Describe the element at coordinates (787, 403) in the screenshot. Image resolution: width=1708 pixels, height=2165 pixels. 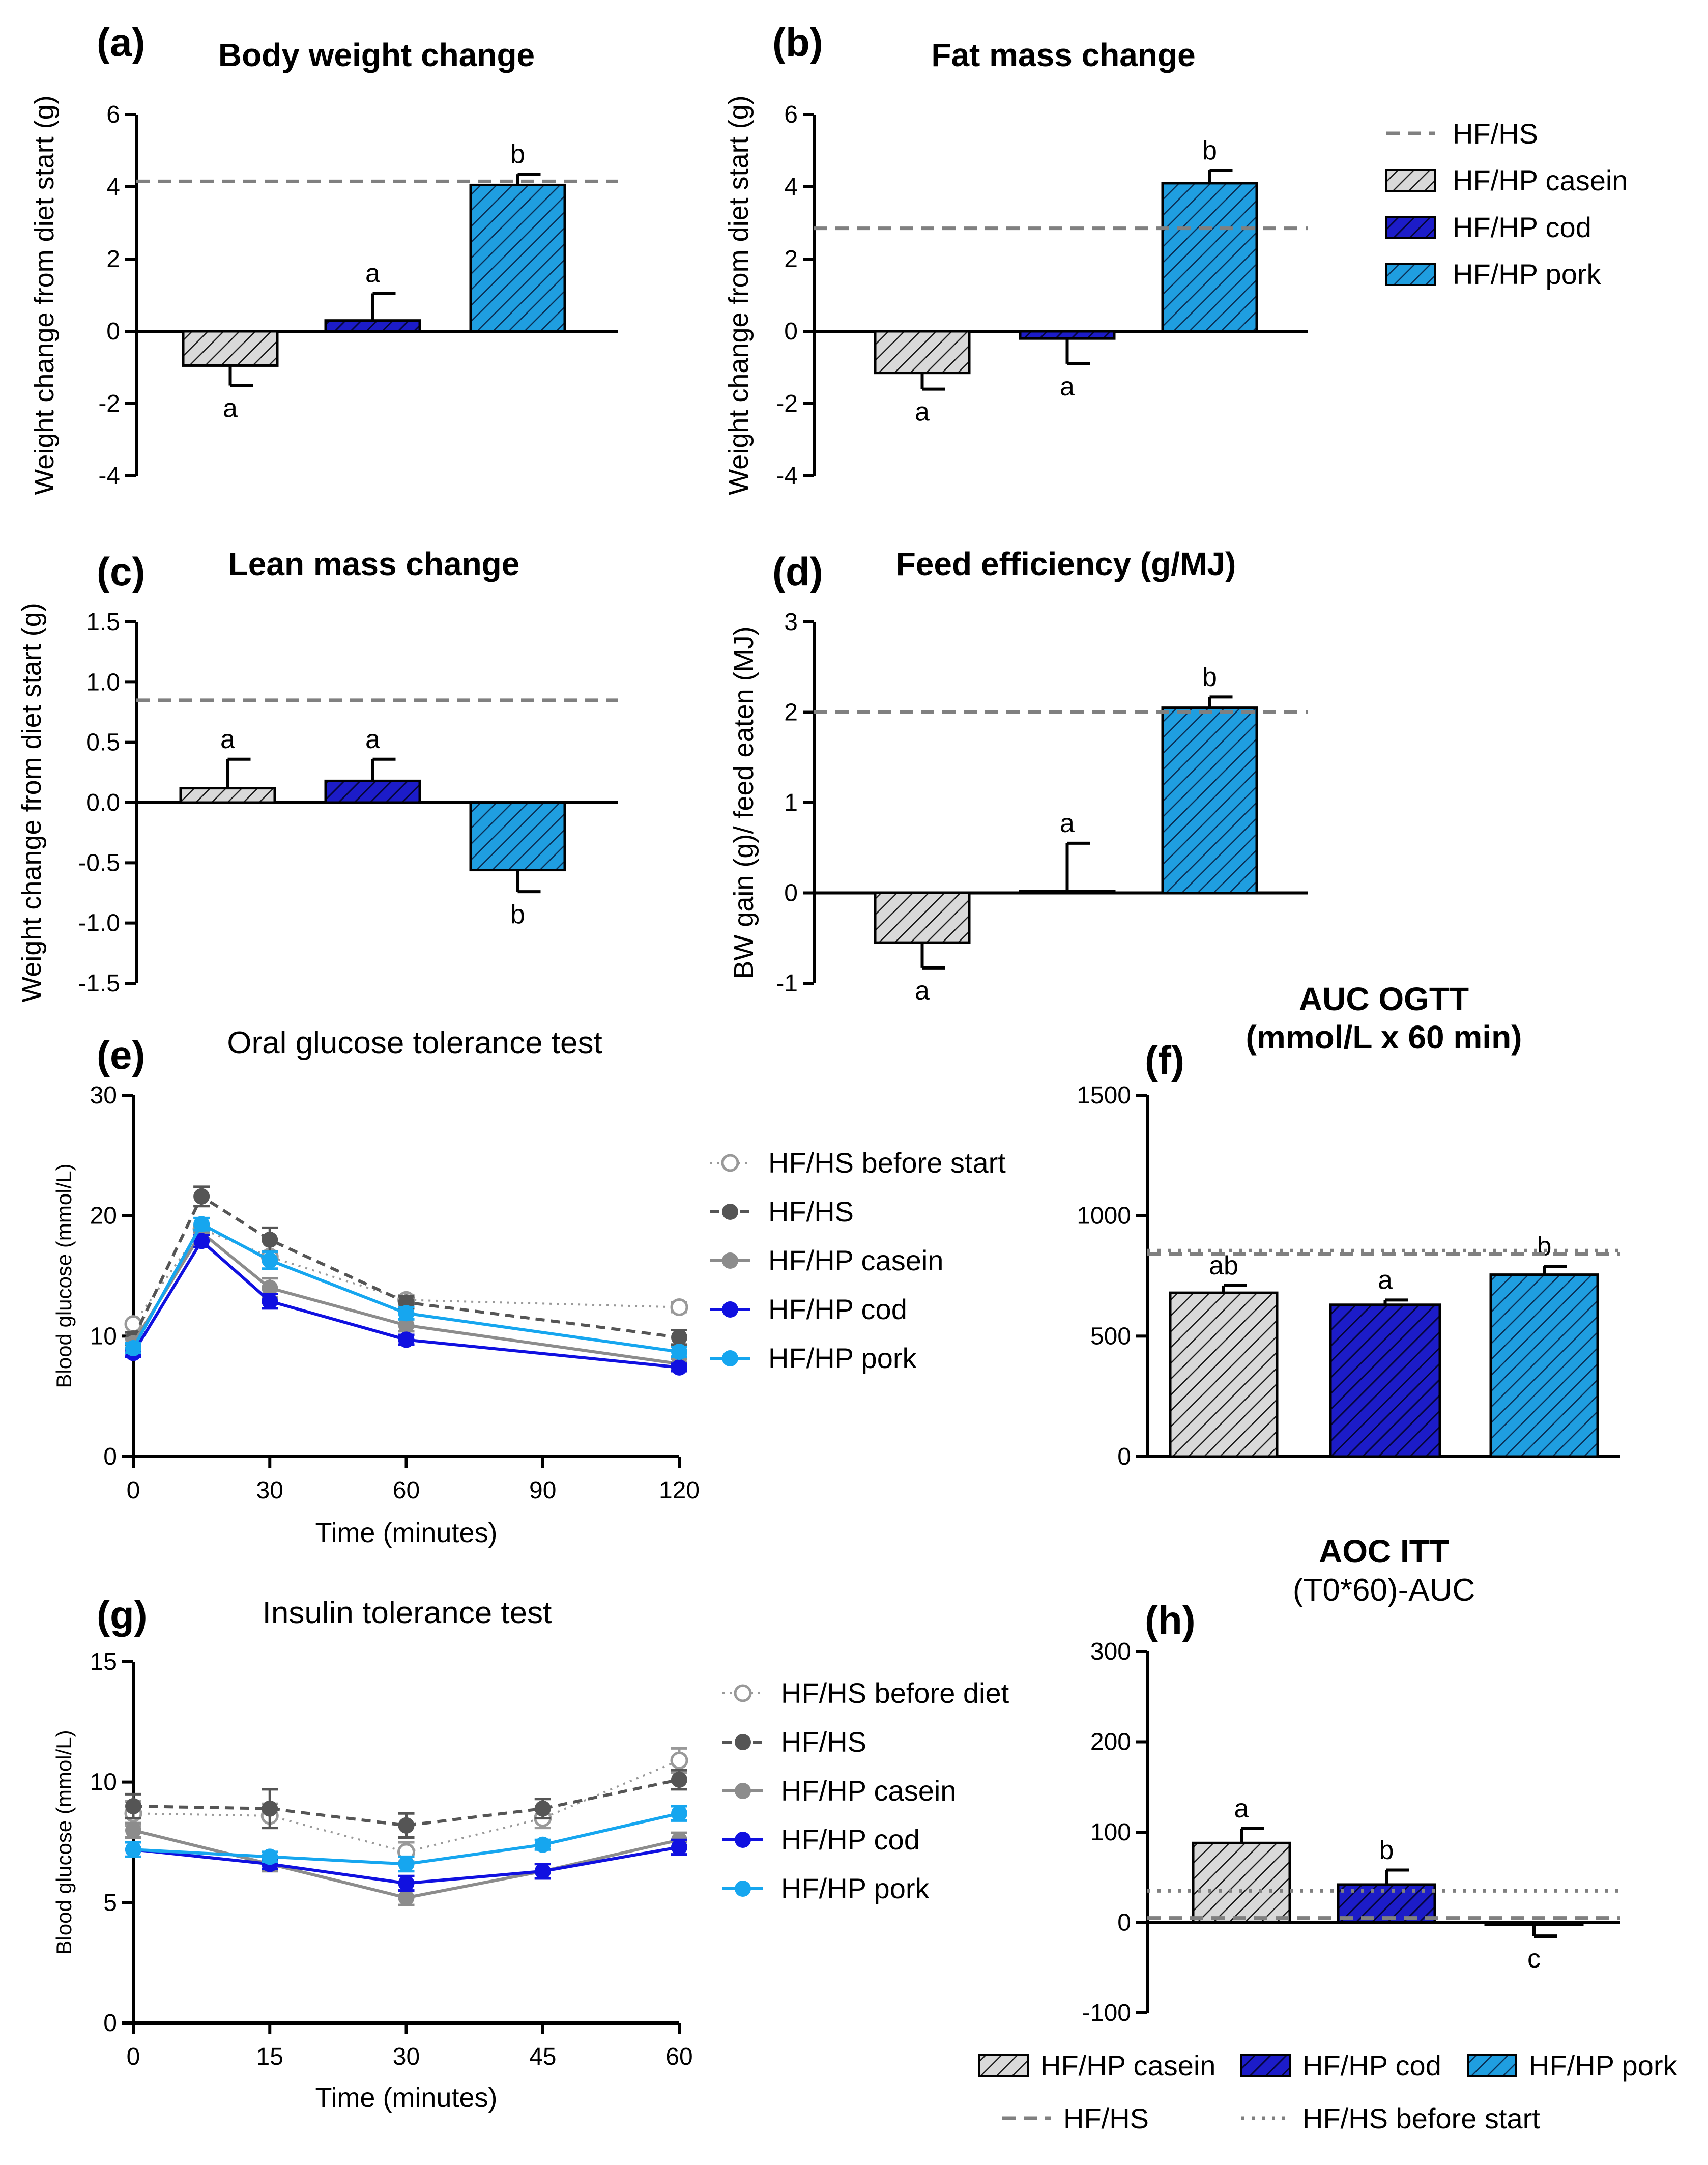
I see `y-tick-label: -2` at that location.